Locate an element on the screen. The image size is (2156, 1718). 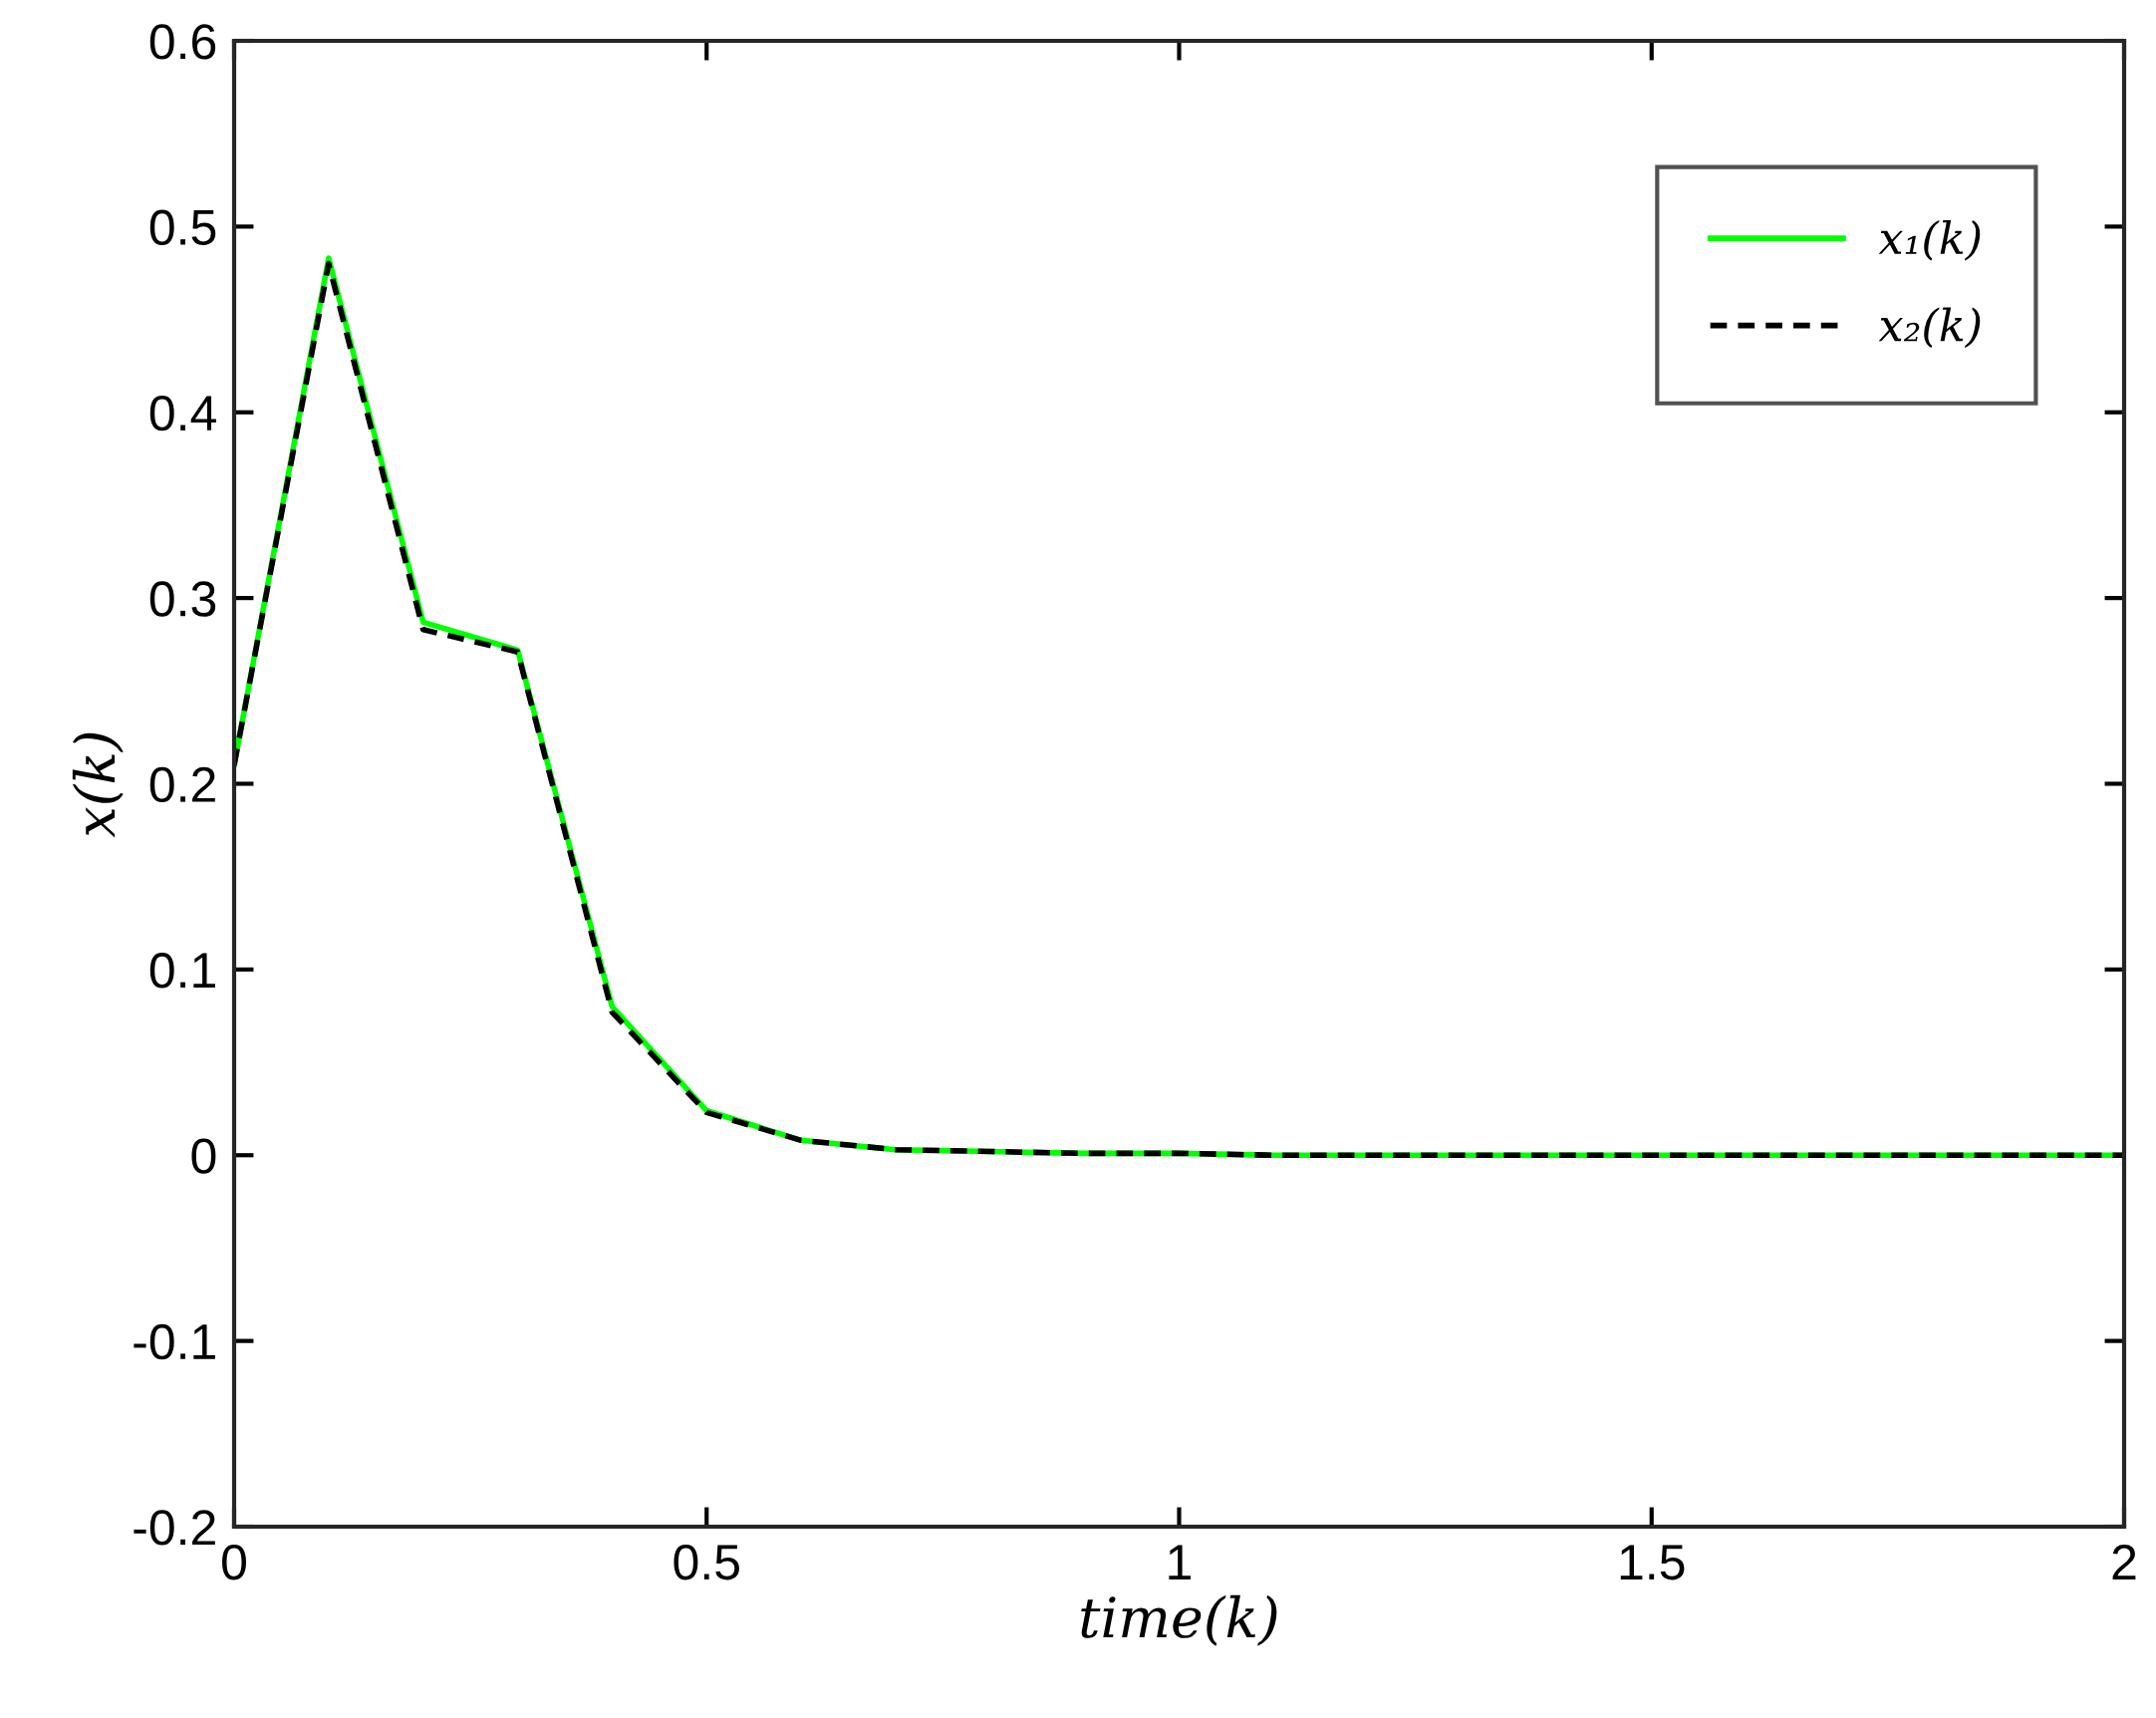
y-tick-label: -0.2 is located at coordinates (174, 1528).